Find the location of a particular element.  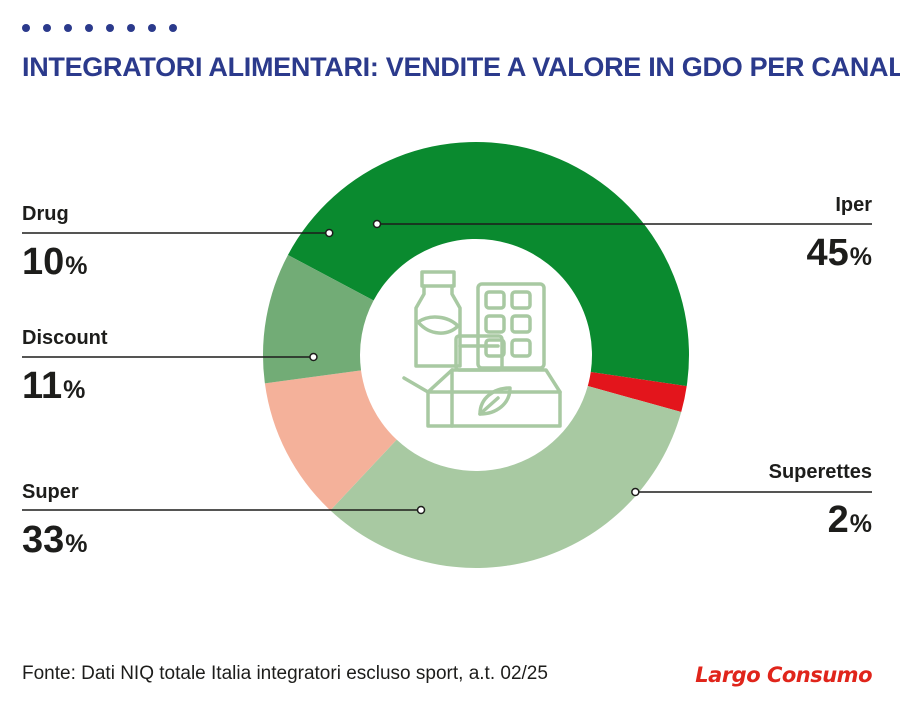

slice-super is located at coordinates (506, 477).